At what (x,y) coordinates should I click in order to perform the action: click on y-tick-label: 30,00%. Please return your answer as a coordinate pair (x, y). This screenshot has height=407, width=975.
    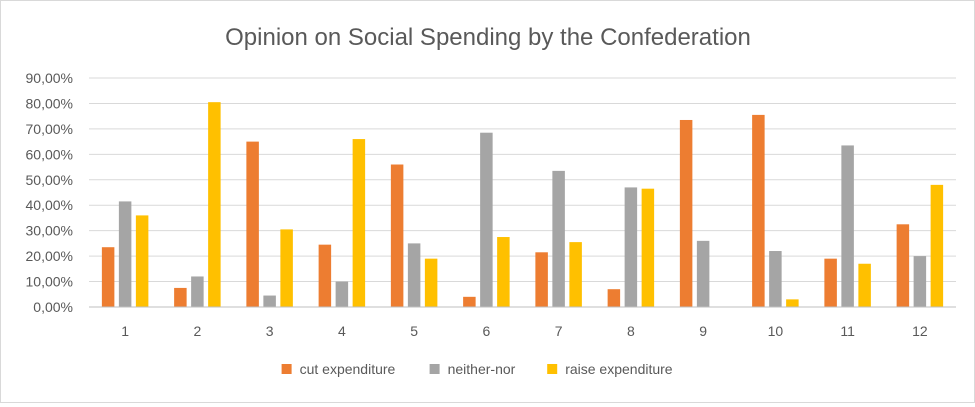
    Looking at the image, I should click on (49, 231).